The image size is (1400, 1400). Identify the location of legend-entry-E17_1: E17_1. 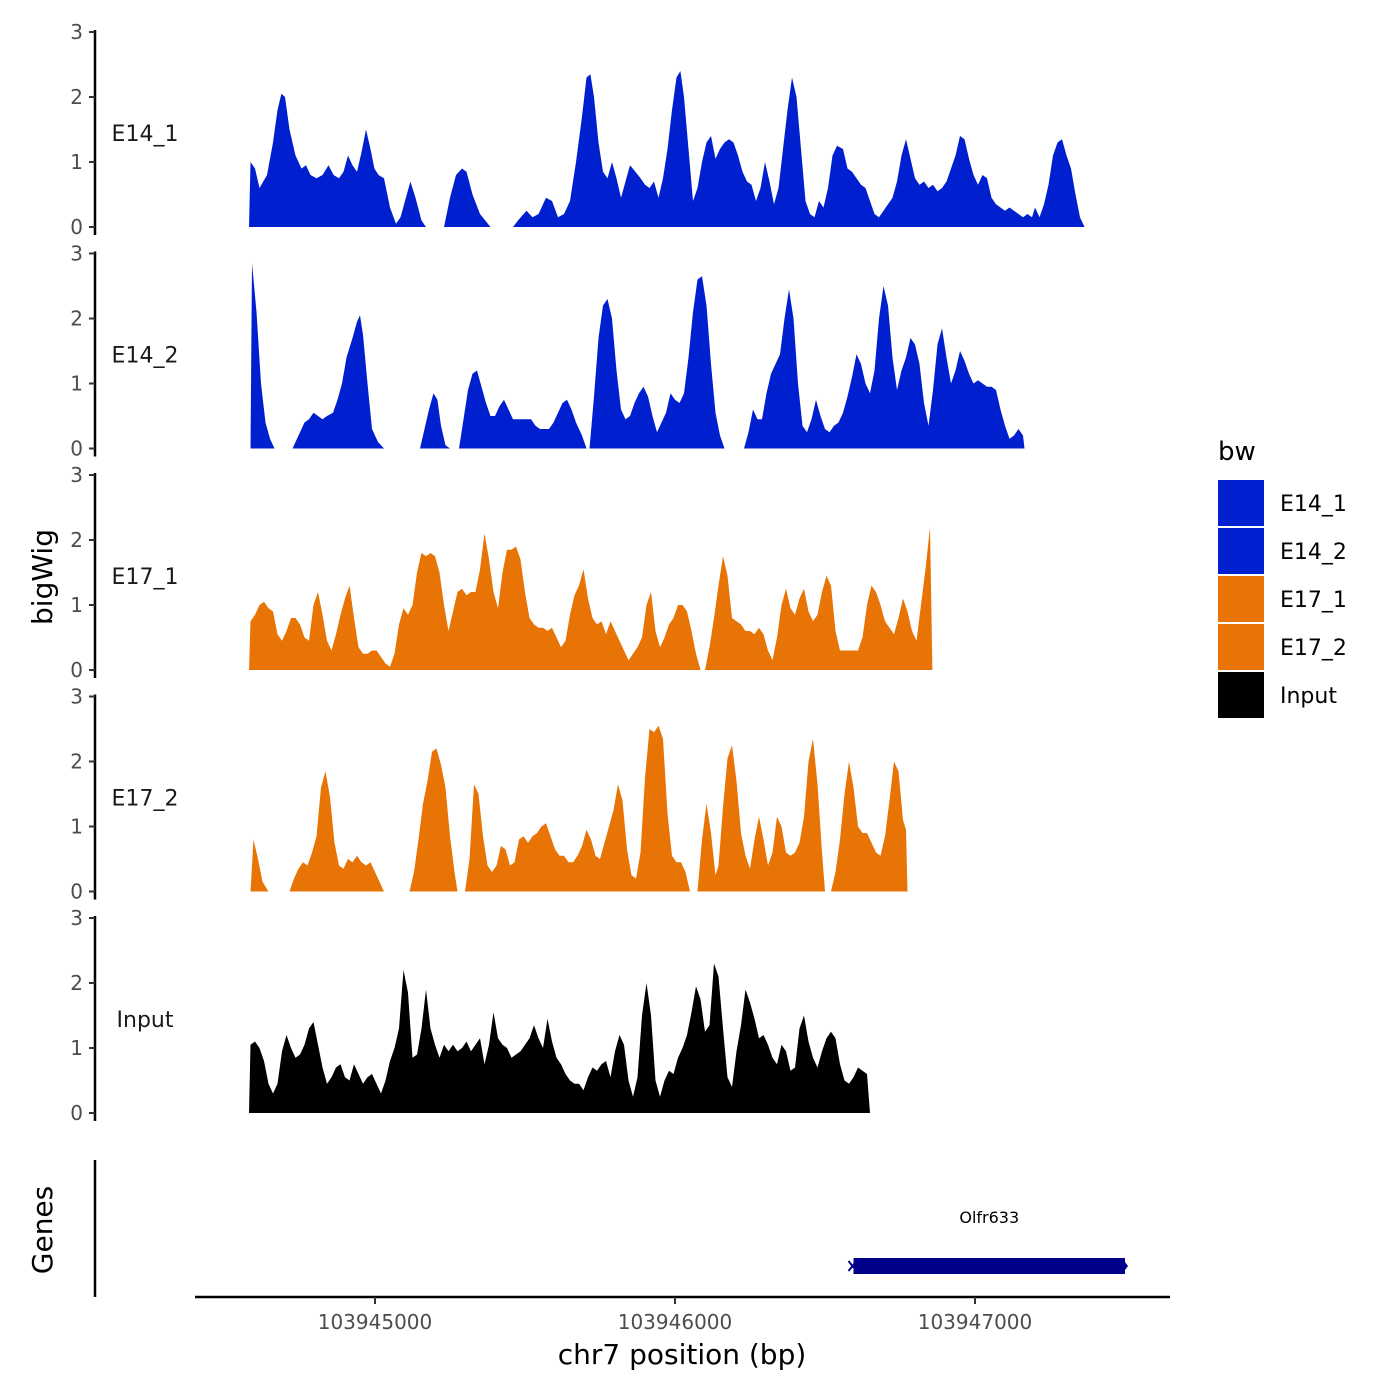
(1282, 599).